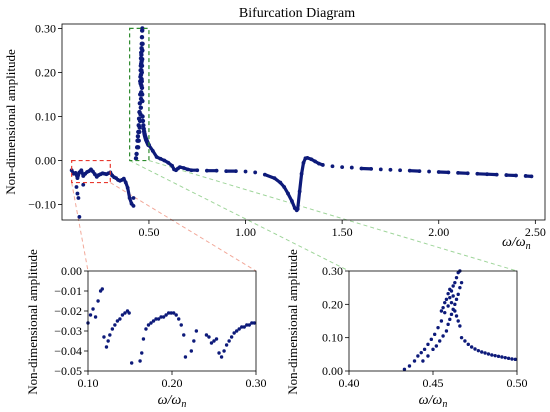 The image size is (550, 412). Describe the element at coordinates (516, 243) in the screenshot. I see `main-x-axis-label: ω/ωn` at that location.